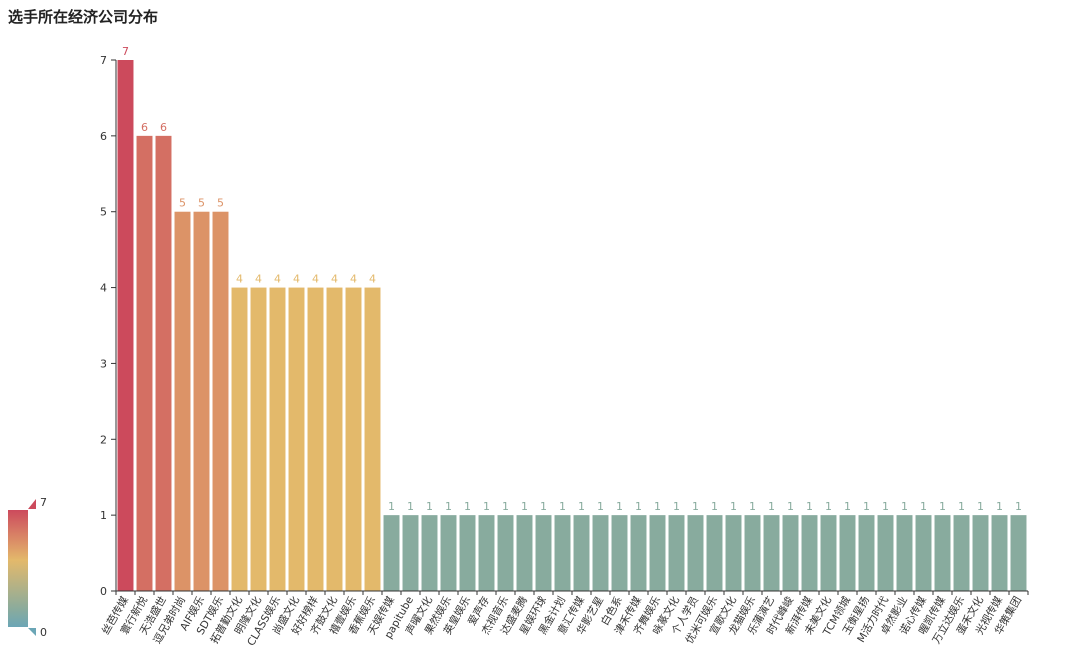  What do you see at coordinates (125, 51) in the screenshot?
I see `bar-value-label: 7` at bounding box center [125, 51].